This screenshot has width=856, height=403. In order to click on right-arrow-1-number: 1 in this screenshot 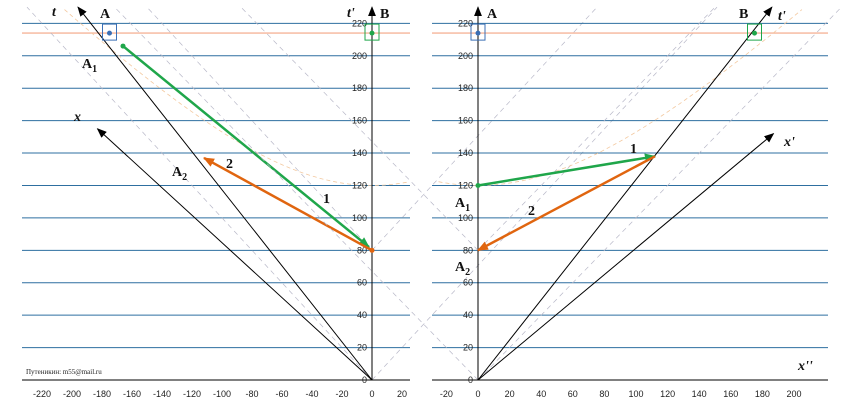, I will do `click(633, 149)`.